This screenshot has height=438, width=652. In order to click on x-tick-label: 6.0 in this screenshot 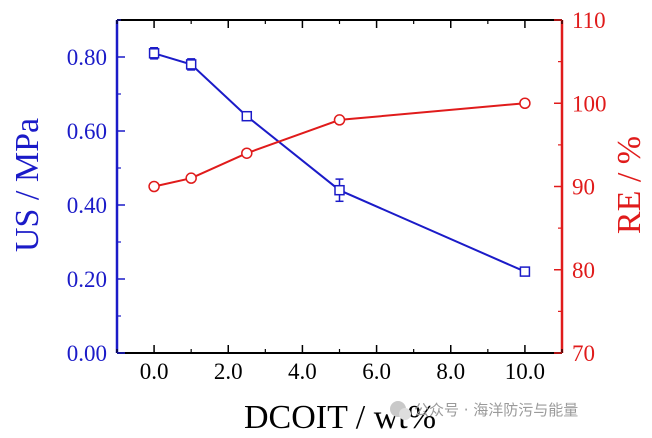, I will do `click(376, 371)`.